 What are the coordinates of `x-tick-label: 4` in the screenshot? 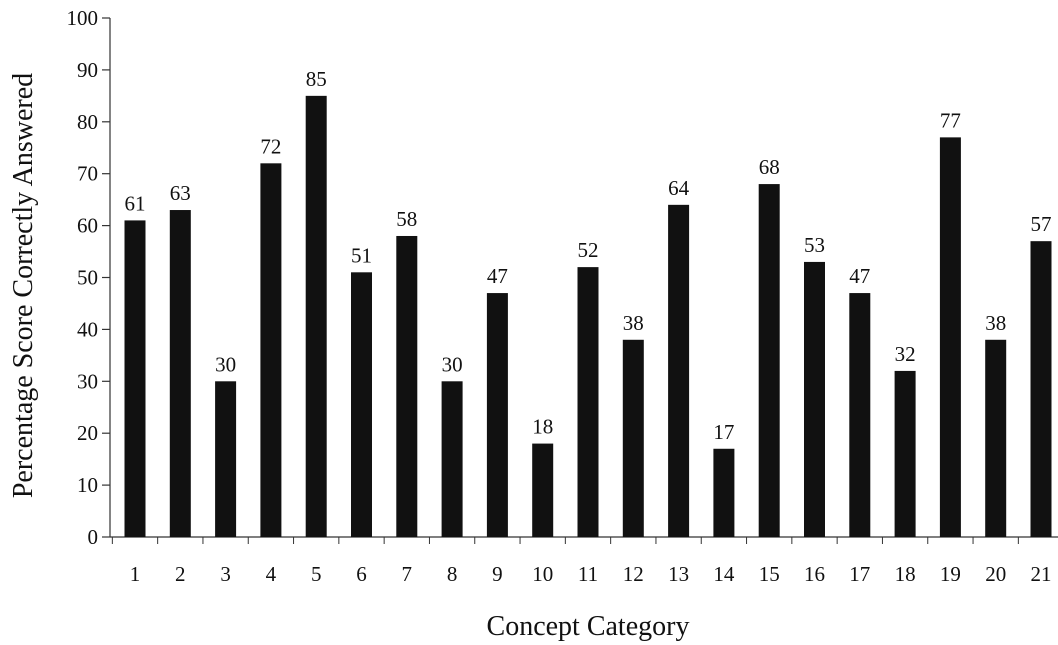 It's located at (271, 574).